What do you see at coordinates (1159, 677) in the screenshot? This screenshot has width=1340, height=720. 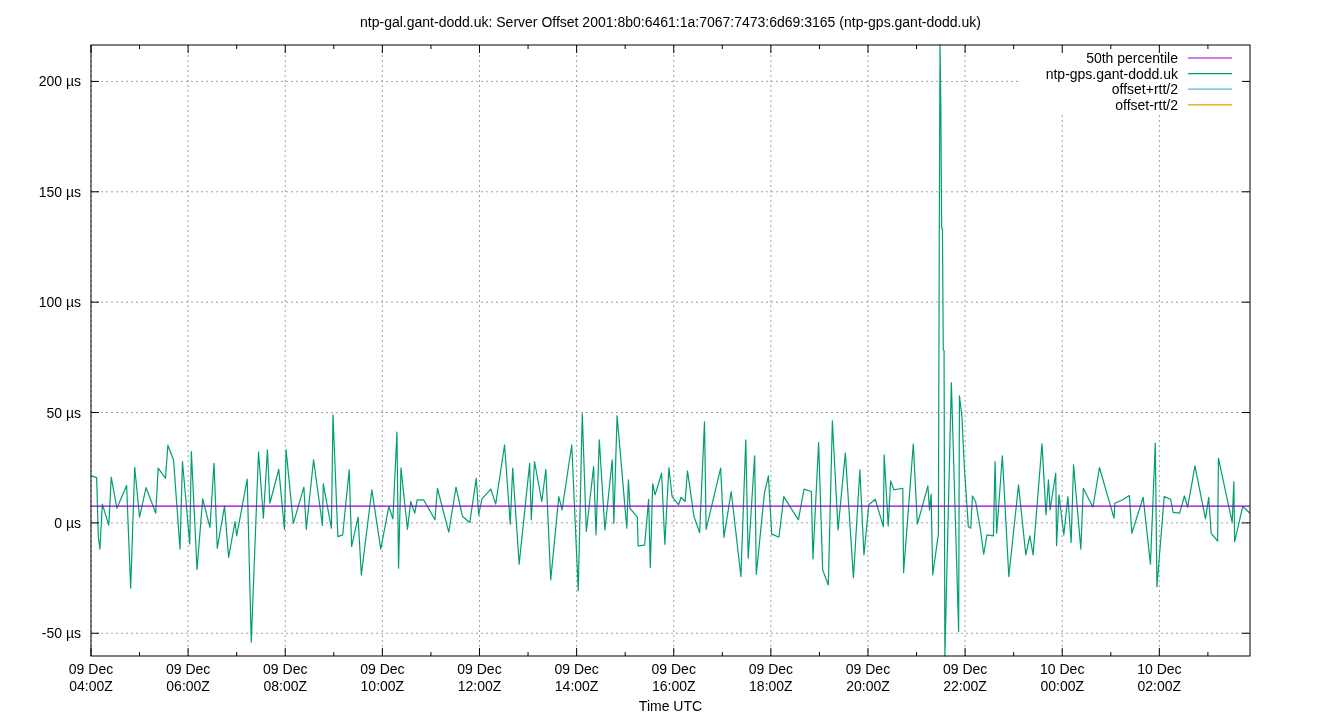 I see `x-tick-label: 10 Dec 02:00Z` at bounding box center [1159, 677].